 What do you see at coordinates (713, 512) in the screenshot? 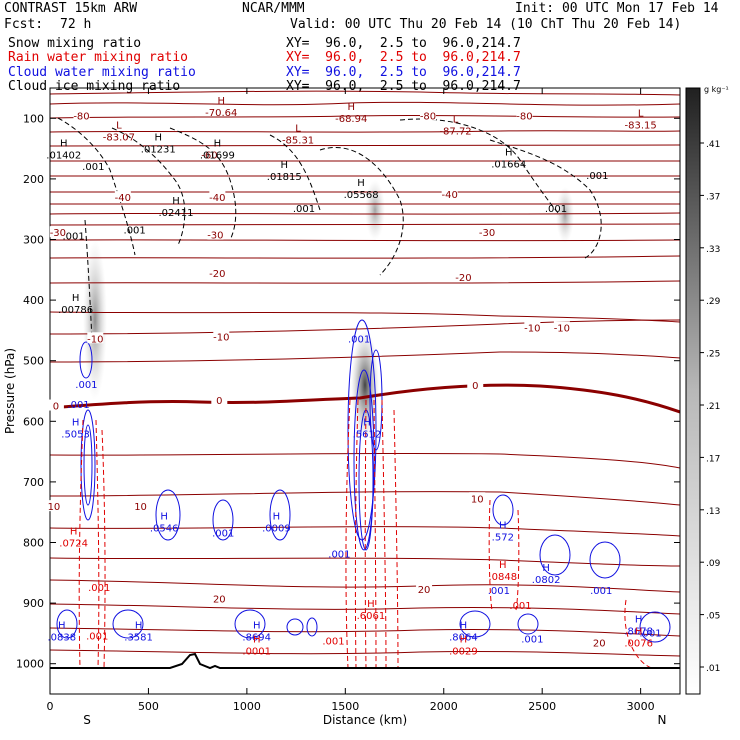
I see `colorbar-tick-label: .13` at bounding box center [713, 512].